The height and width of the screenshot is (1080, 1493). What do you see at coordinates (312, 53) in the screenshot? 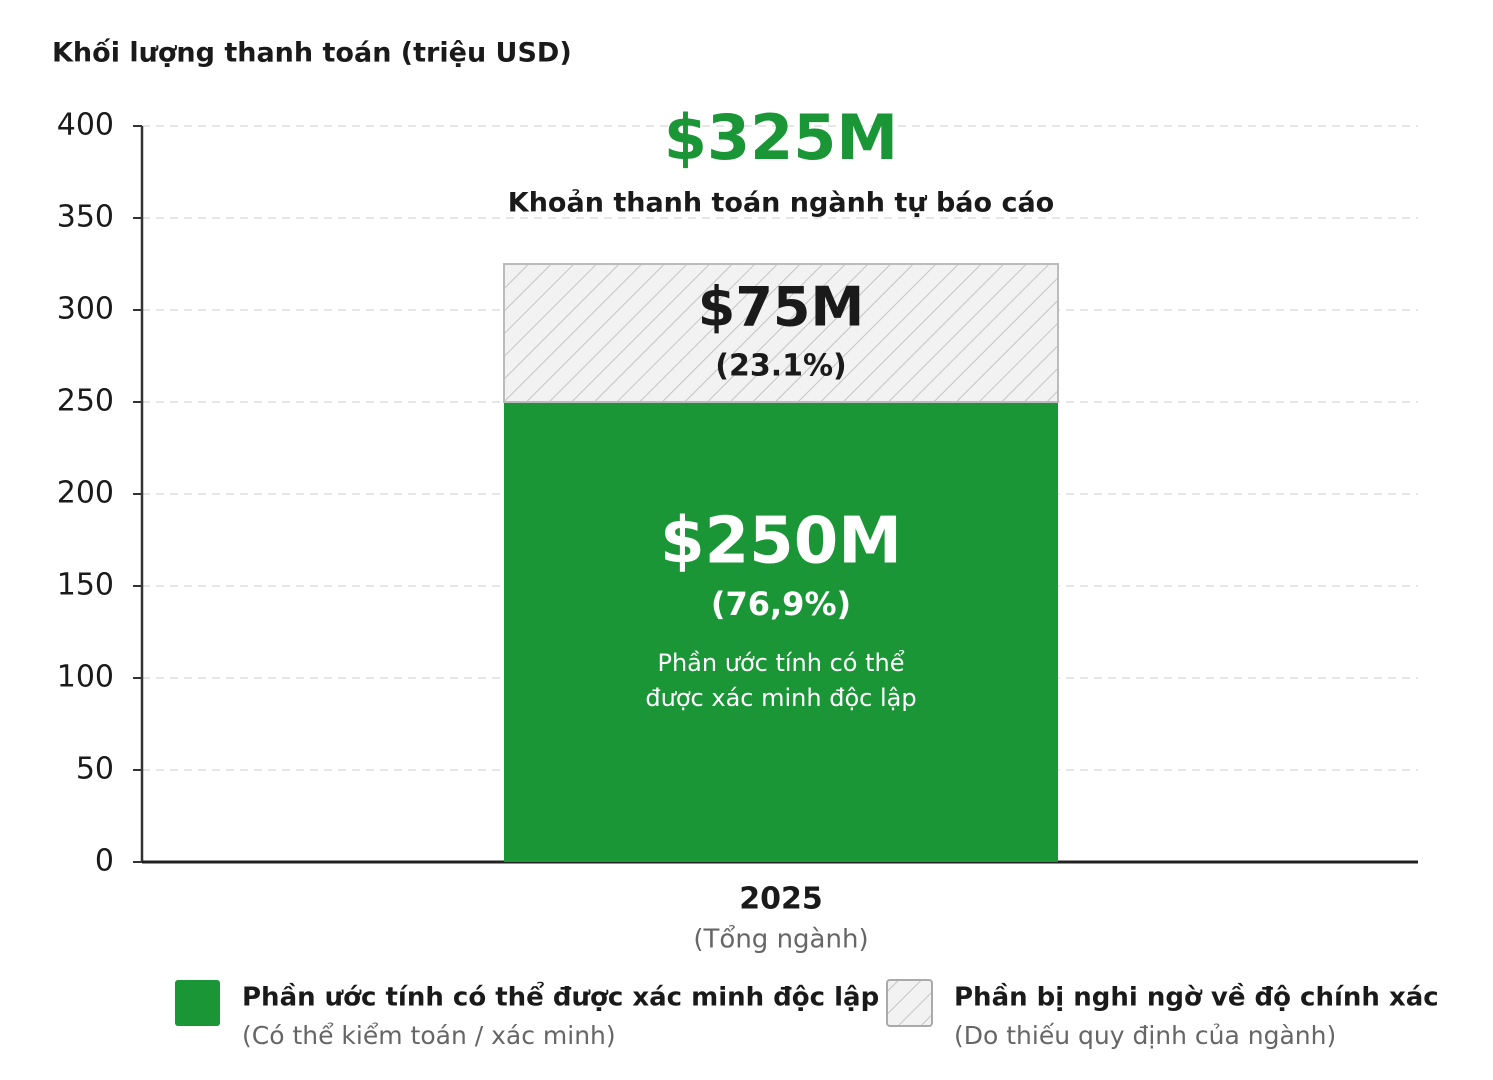
I see `y-axis-title: Khối lượng thanh toán (triệu USD)` at bounding box center [312, 53].